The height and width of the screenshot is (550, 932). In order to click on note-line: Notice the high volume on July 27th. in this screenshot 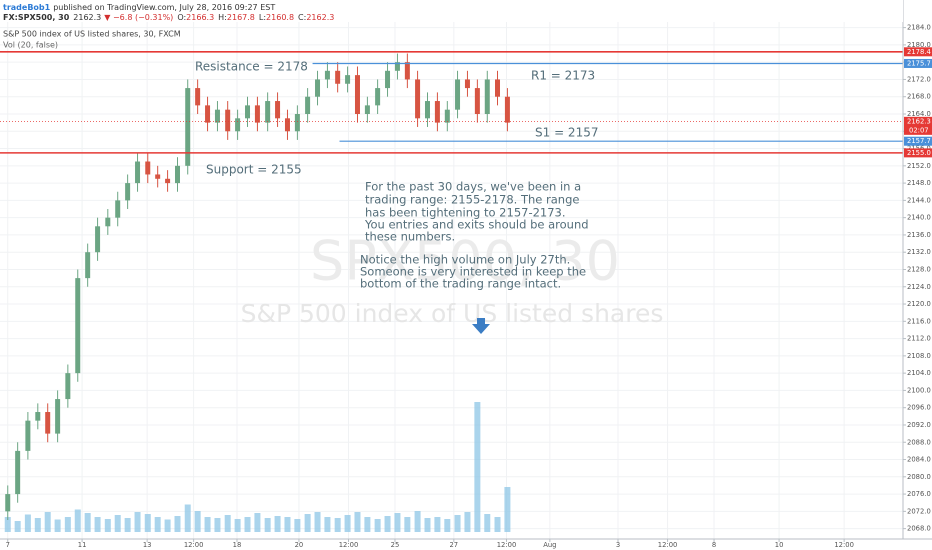, I will do `click(465, 260)`.